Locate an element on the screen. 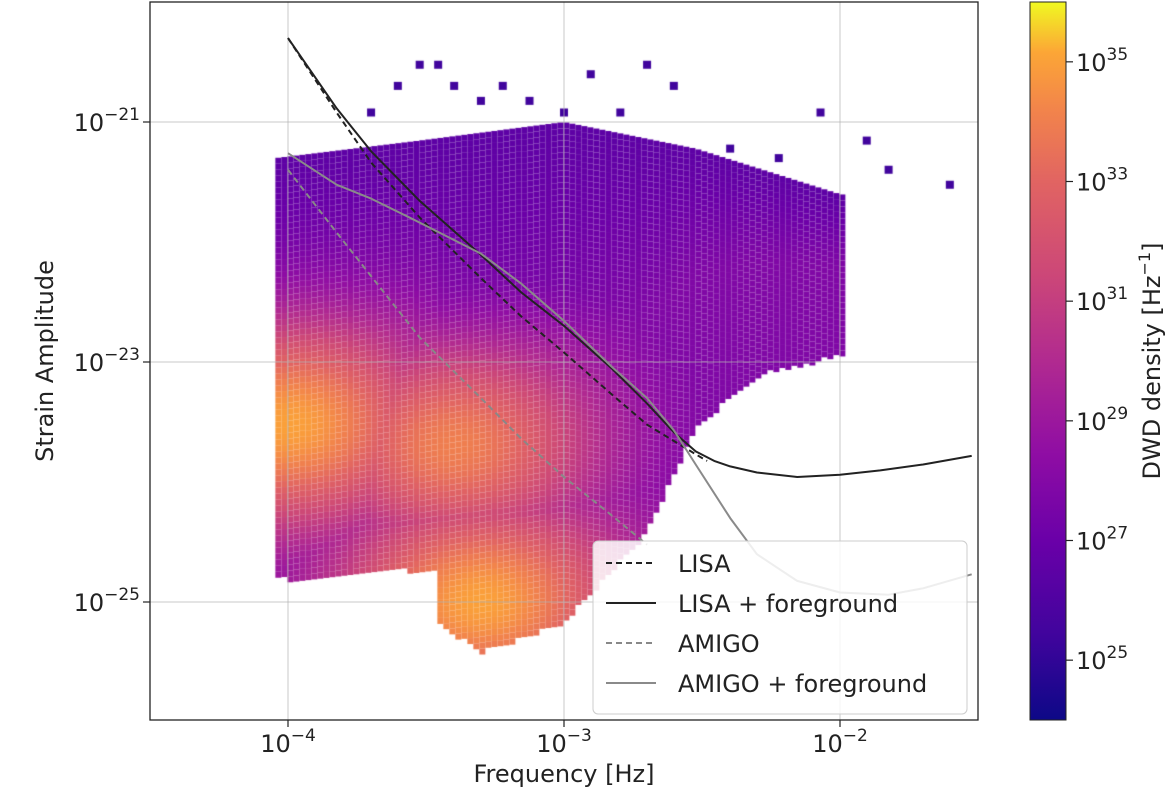 This screenshot has width=1176, height=789. colorbar-tick-label-0: 1035 is located at coordinates (1102, 61).